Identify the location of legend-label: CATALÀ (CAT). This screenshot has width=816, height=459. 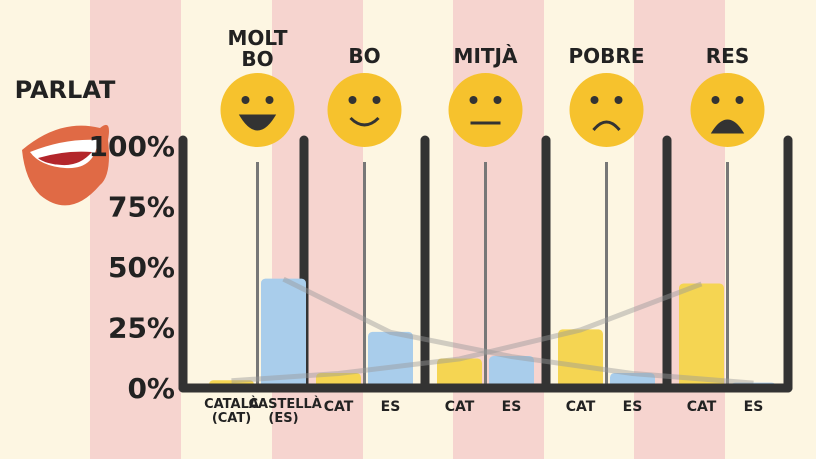
(231, 411).